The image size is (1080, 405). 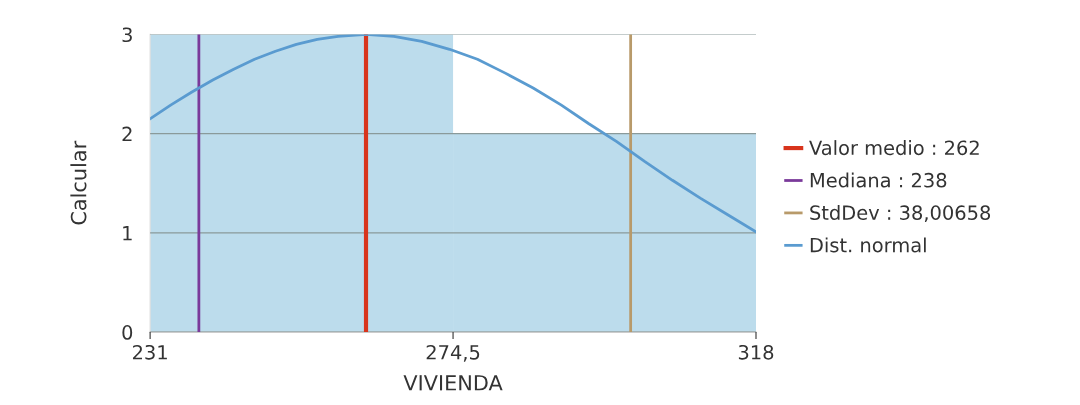 What do you see at coordinates (756, 352) in the screenshot?
I see `x-tick-label: 318` at bounding box center [756, 352].